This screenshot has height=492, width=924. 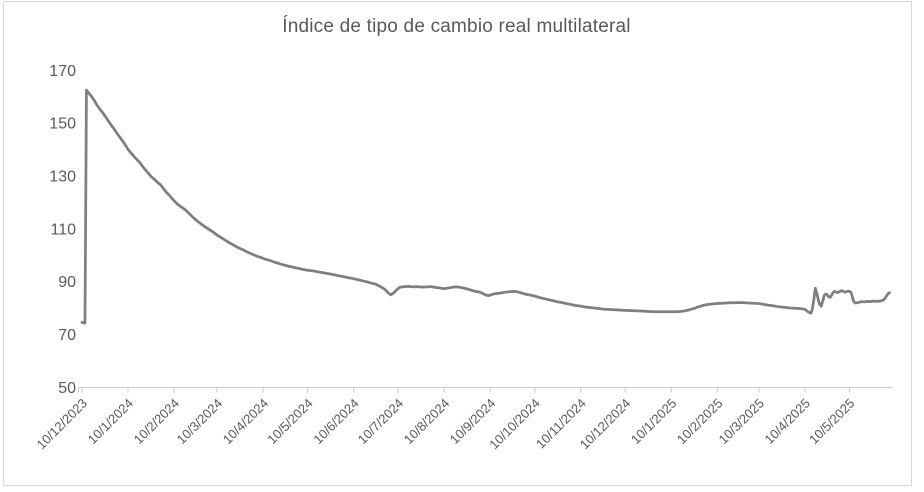 I want to click on x-axis, so click(x=485, y=389).